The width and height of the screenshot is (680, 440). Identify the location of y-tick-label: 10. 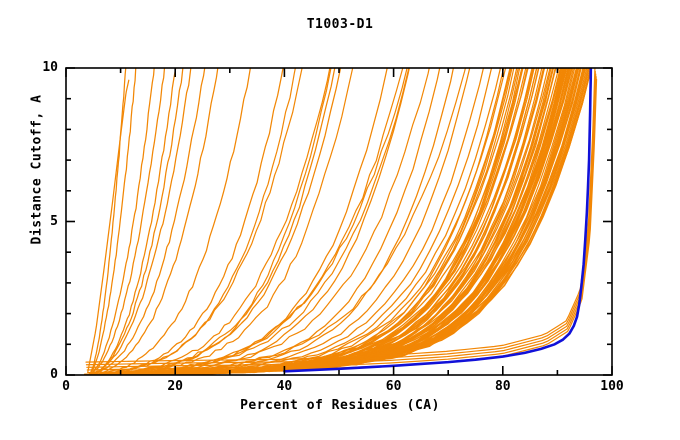
(50, 67).